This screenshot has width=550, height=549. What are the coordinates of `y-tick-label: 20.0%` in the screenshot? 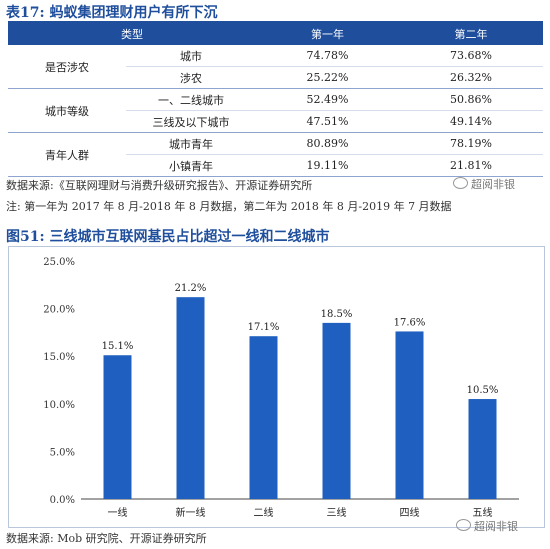 It's located at (59, 310).